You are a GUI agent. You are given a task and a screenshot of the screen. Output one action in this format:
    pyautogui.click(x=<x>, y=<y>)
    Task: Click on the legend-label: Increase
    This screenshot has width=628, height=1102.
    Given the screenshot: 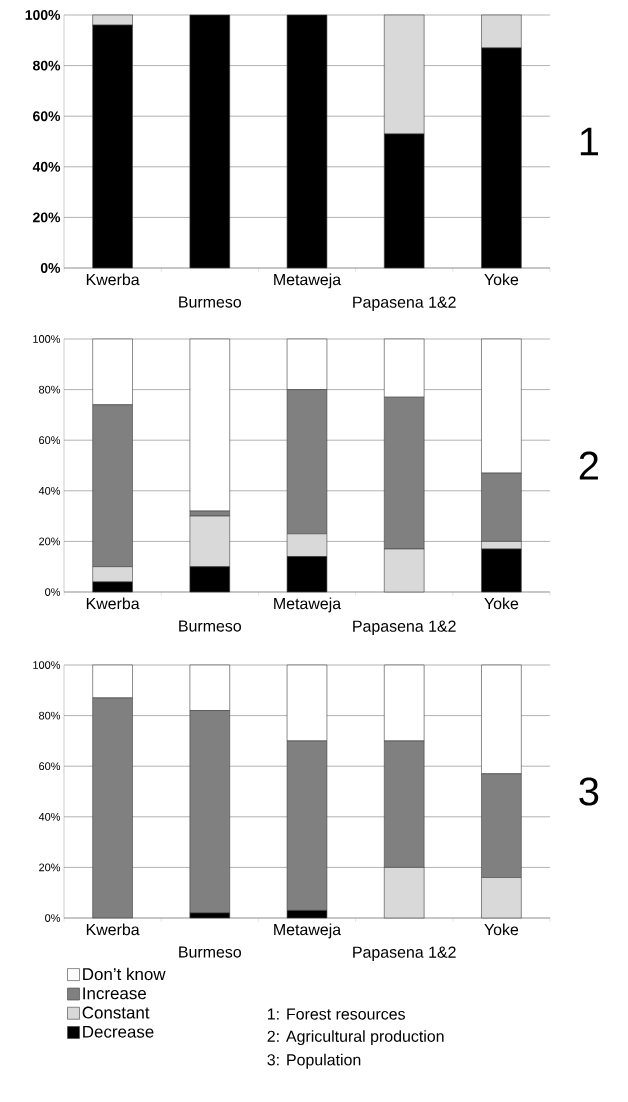 What is the action you would take?
    pyautogui.click(x=114, y=993)
    